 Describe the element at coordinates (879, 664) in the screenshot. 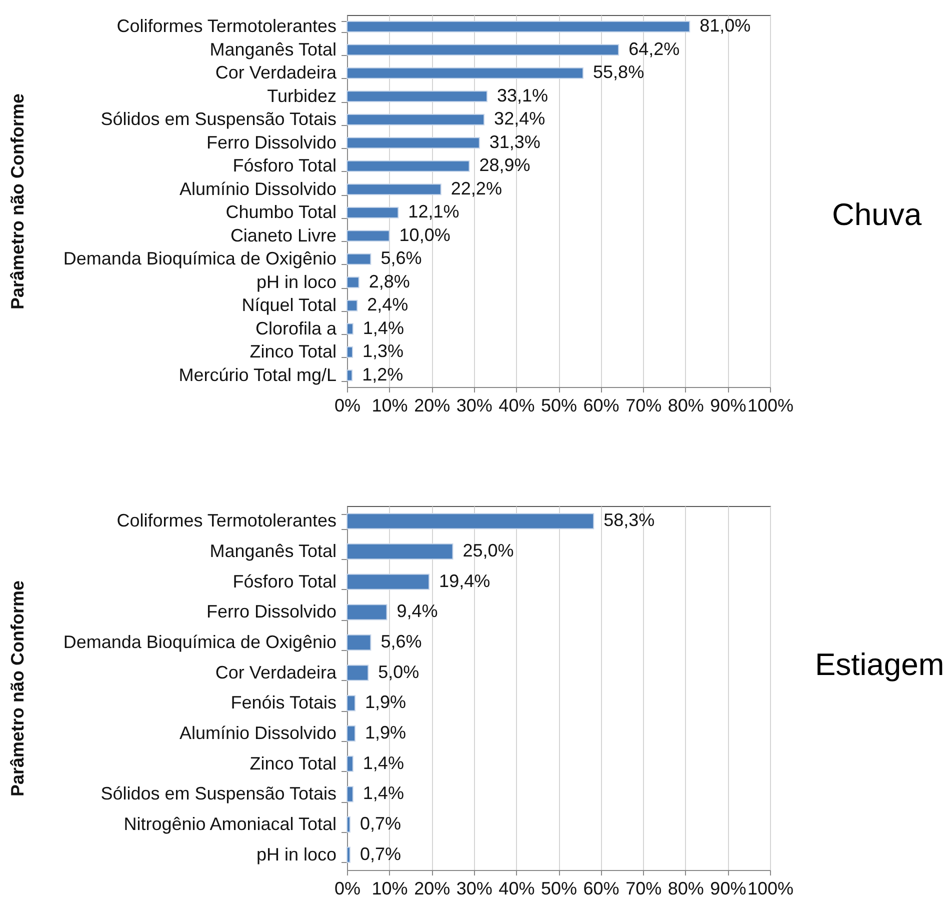

I see `text: Estiagem` at that location.